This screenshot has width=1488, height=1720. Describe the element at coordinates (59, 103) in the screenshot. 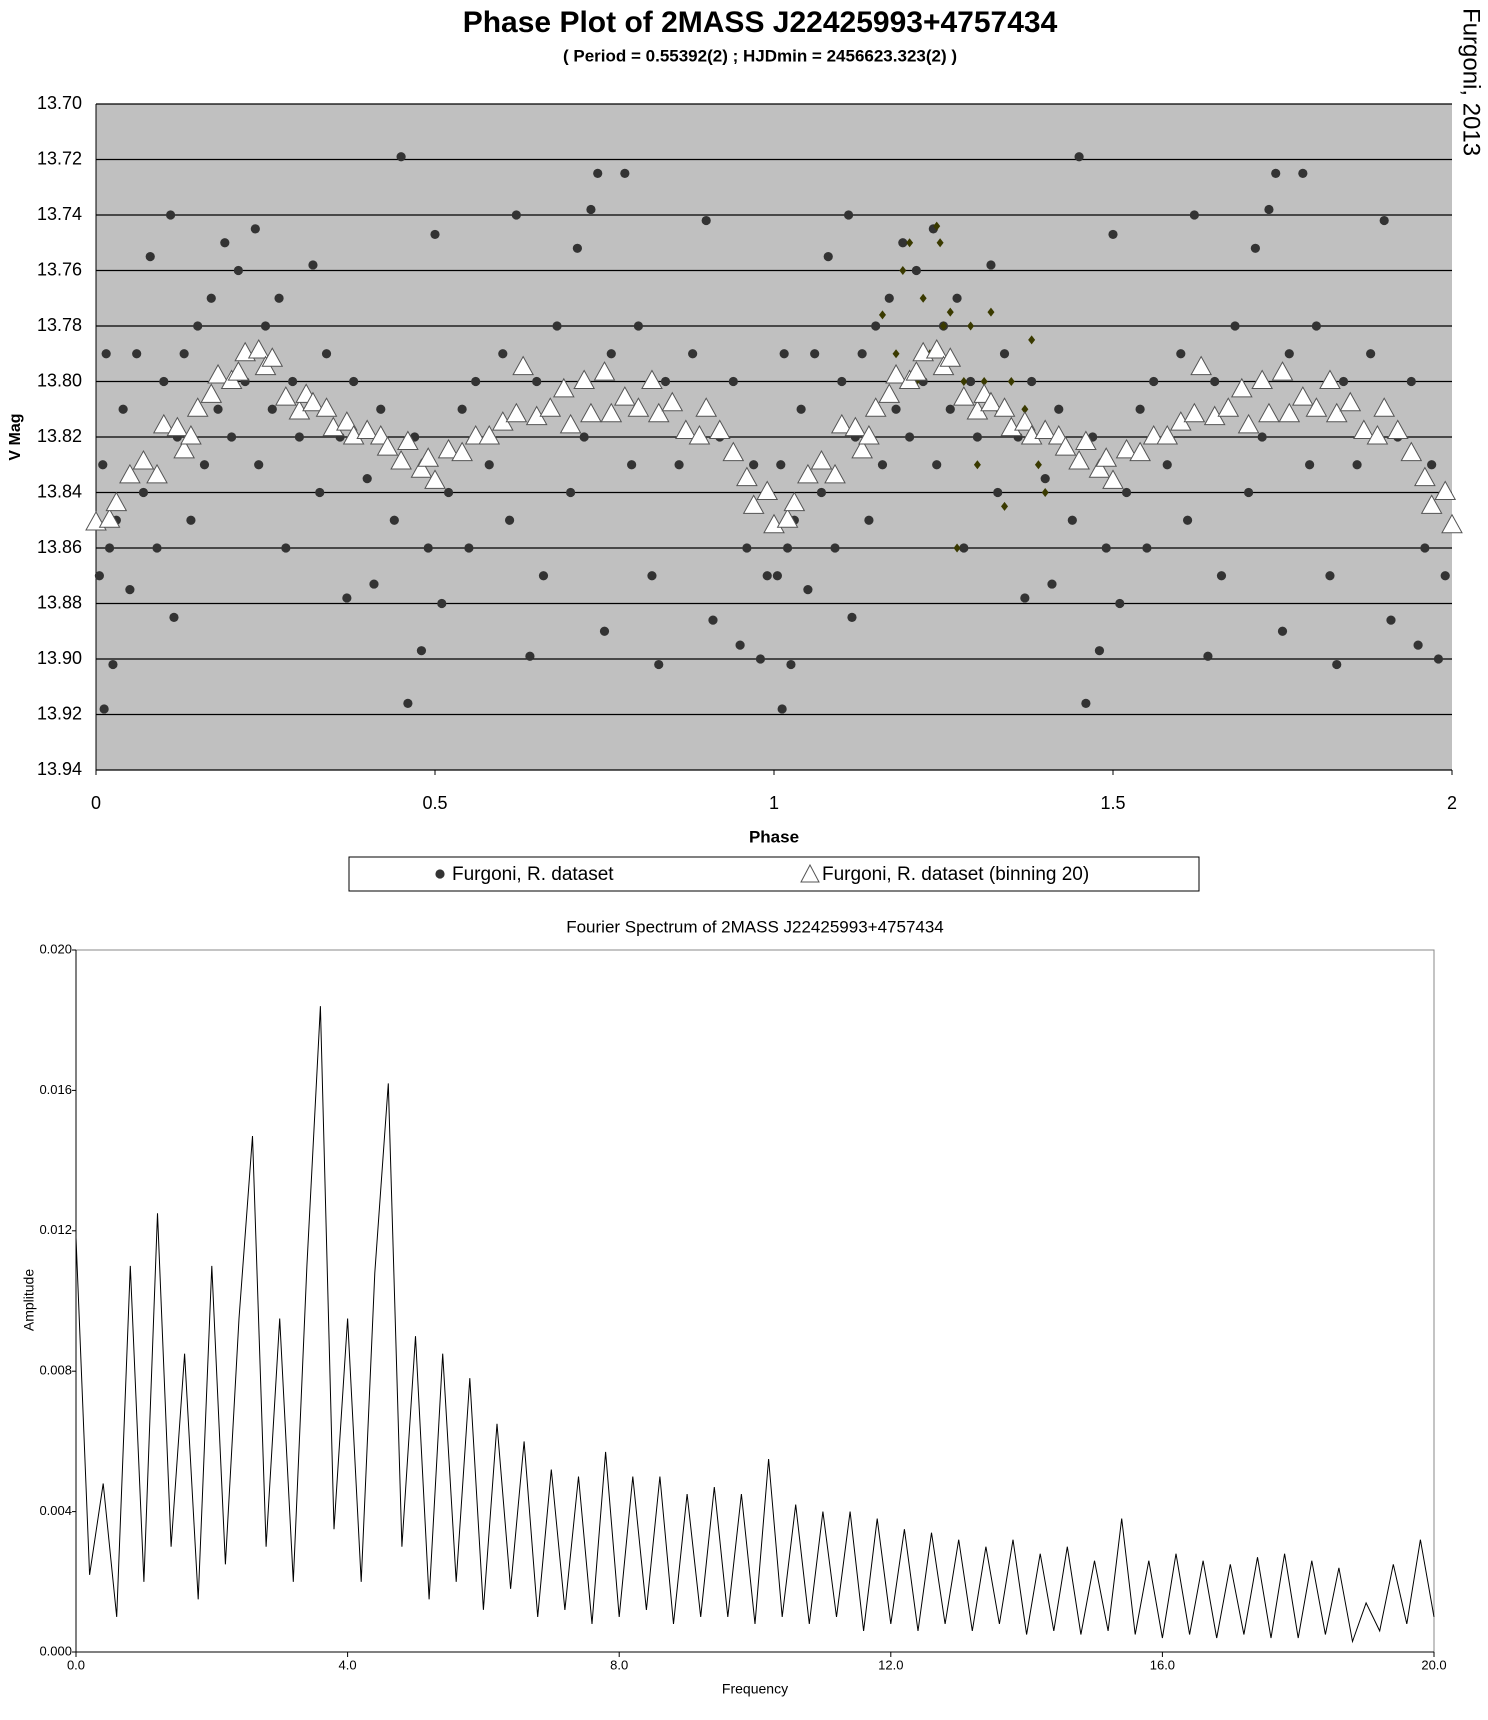

I see `y-tick-label: 13.70` at that location.